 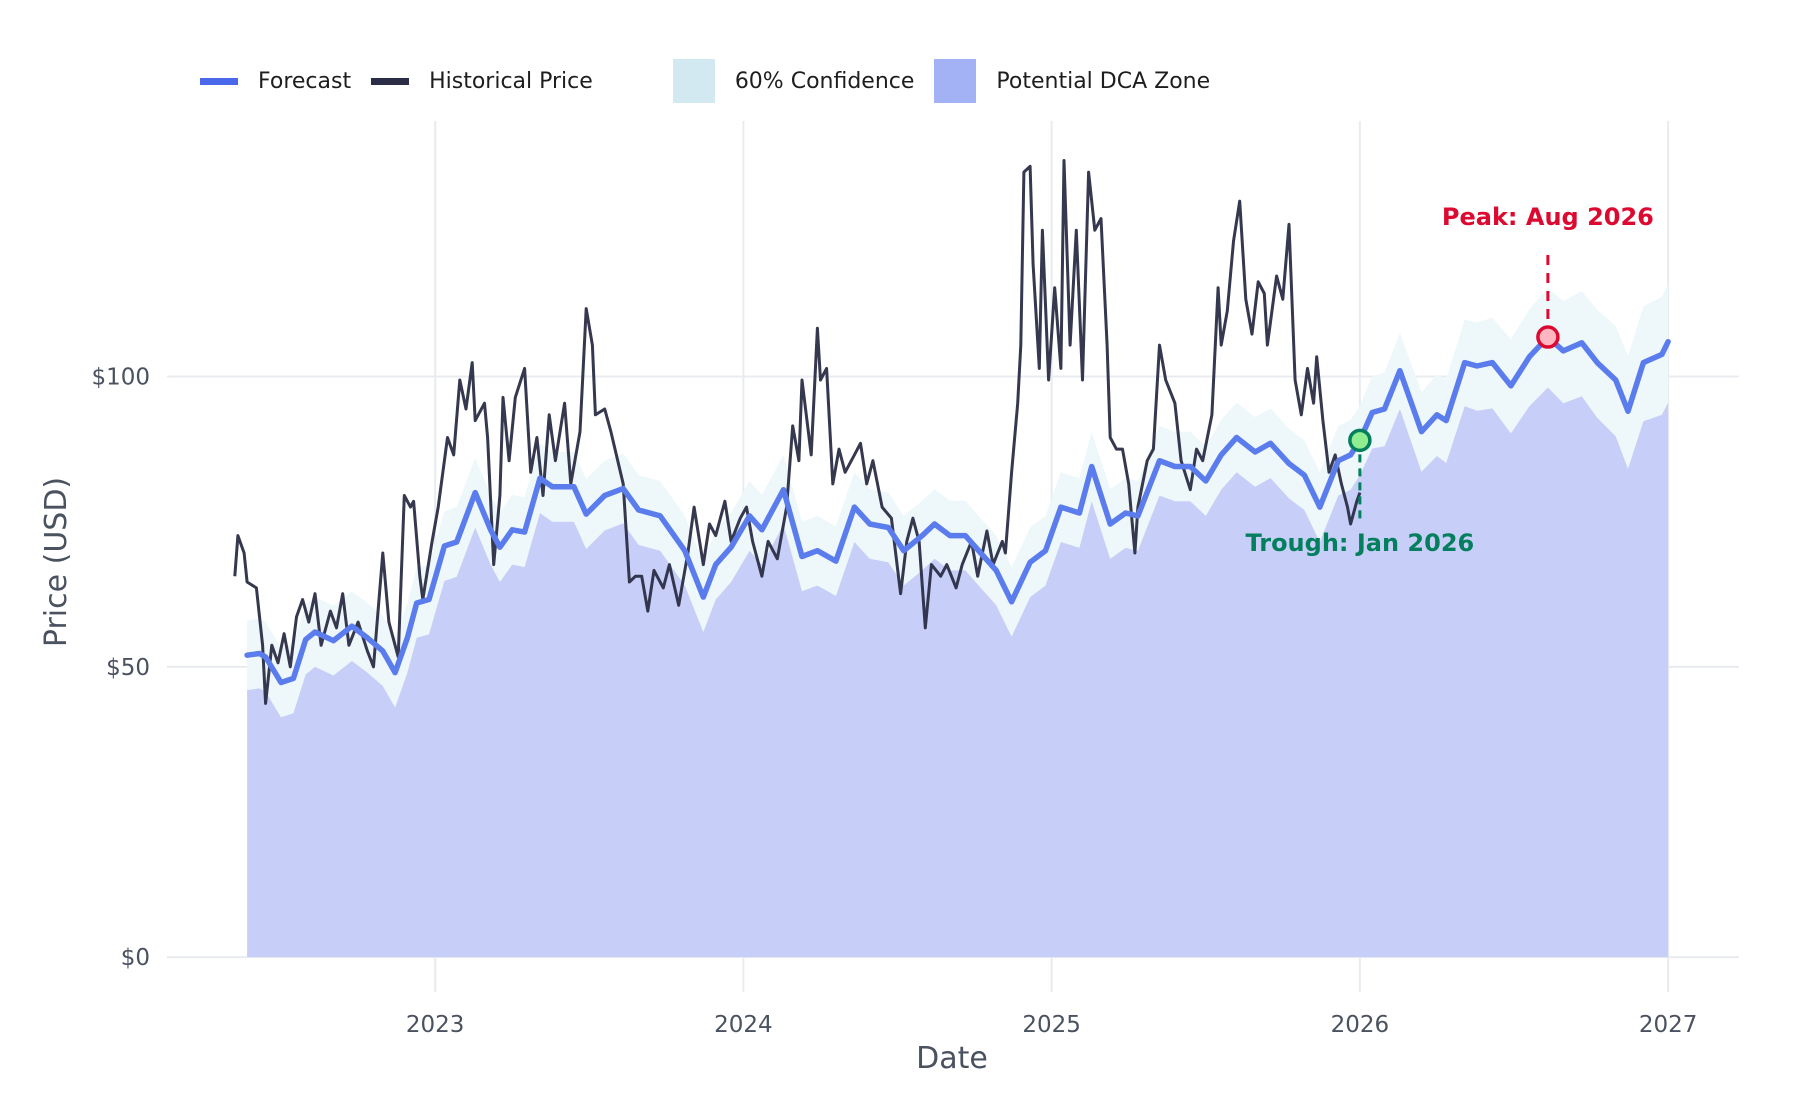 I want to click on legend-label-forecast: Forecast, so click(x=305, y=81).